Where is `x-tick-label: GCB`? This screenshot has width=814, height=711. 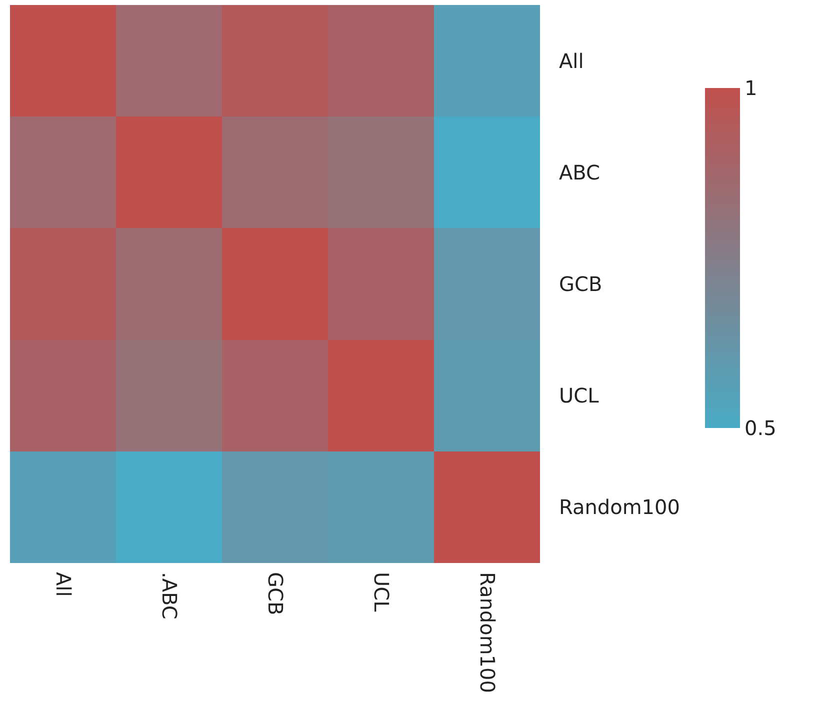
x-tick-label: GCB is located at coordinates (276, 594).